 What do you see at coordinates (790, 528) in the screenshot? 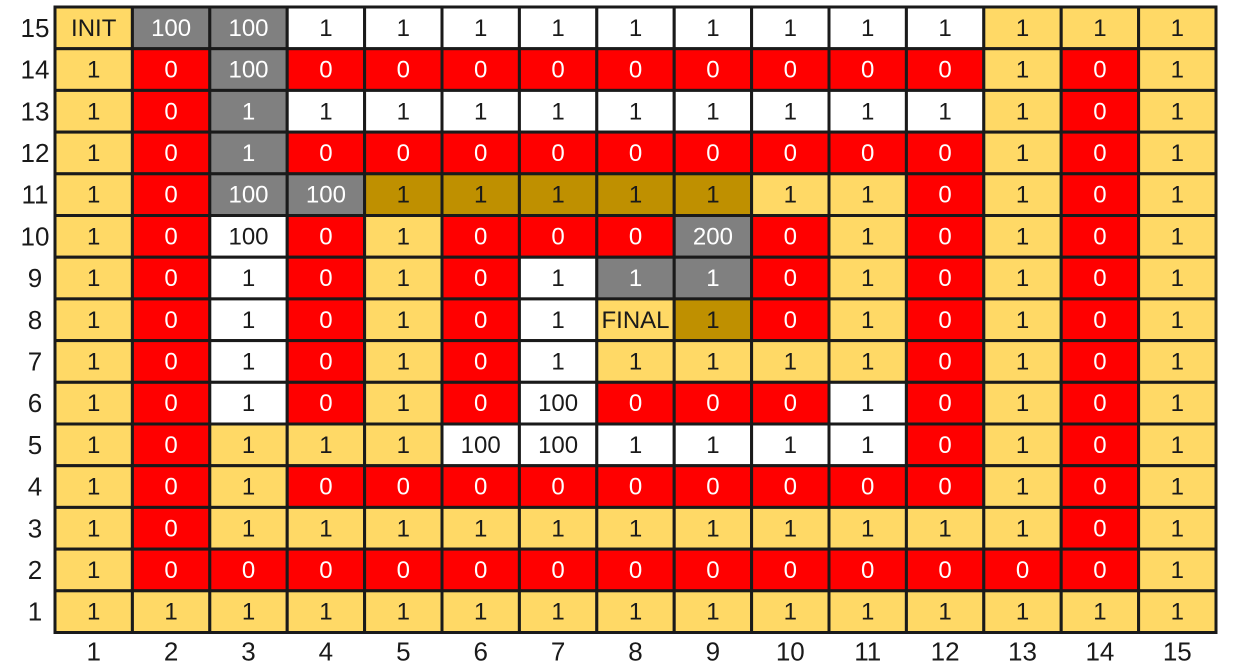
I see `cell-x10-y3` at bounding box center [790, 528].